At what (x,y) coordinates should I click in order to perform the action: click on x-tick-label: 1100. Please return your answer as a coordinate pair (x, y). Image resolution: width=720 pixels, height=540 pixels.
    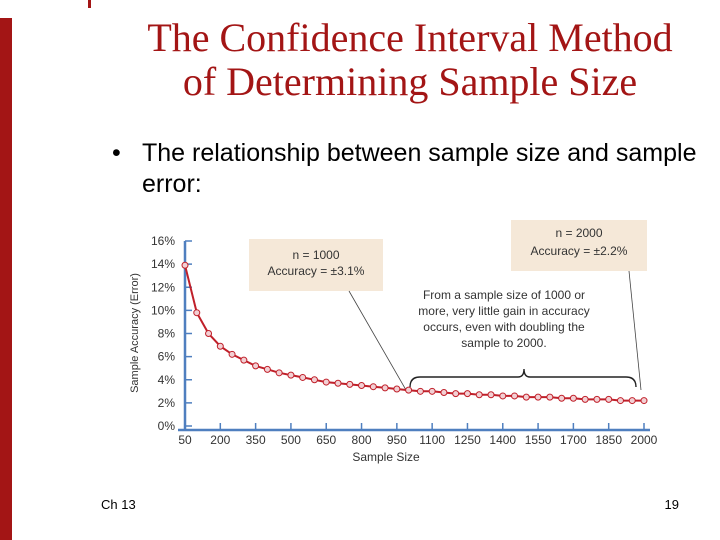
    Looking at the image, I should click on (432, 440).